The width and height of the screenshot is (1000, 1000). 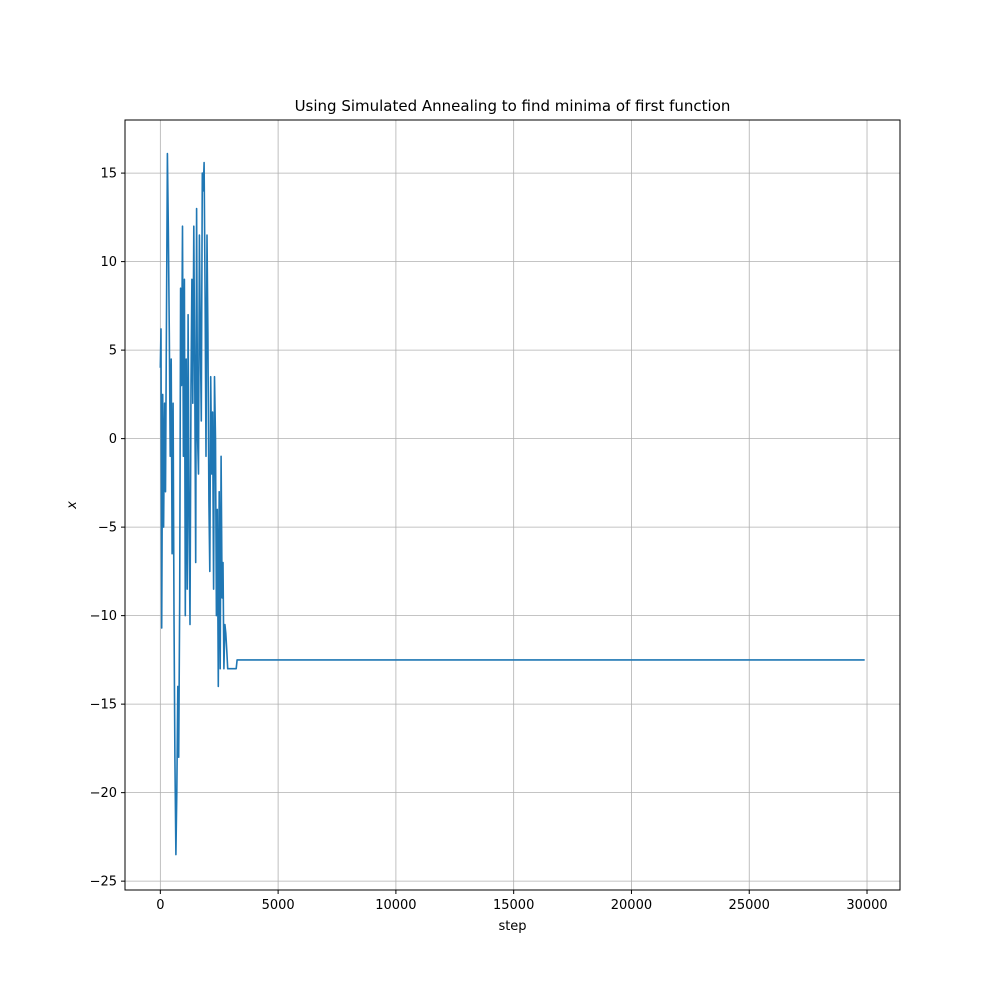 I want to click on x-axis-label: step, so click(x=512, y=926).